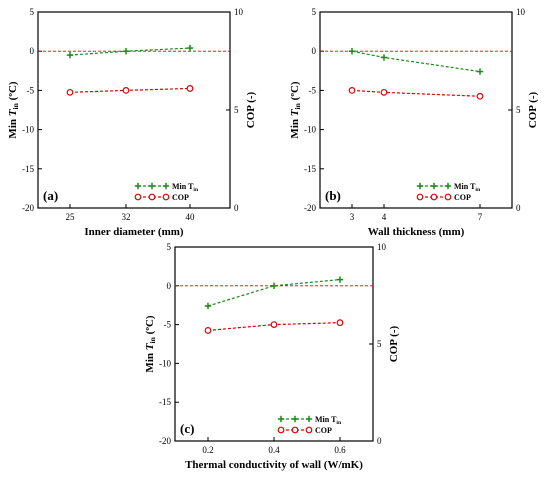 Image resolution: width=550 pixels, height=481 pixels. Describe the element at coordinates (126, 217) in the screenshot. I see `x-tick-label: 32` at that location.